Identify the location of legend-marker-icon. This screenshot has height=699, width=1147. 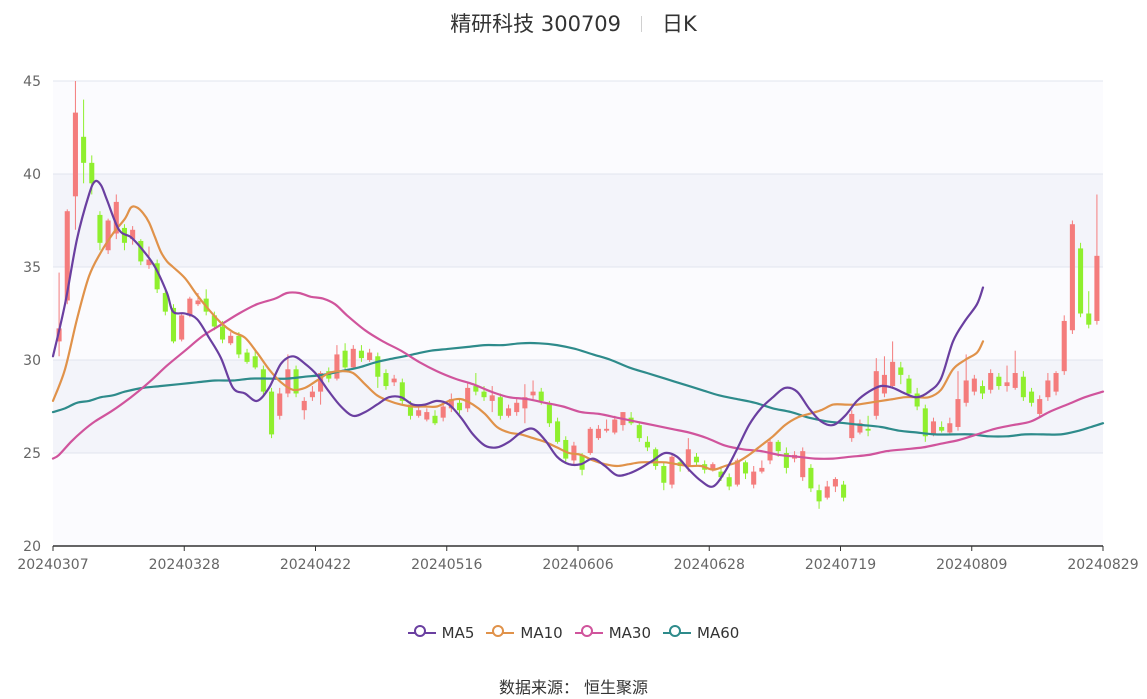
(500, 631).